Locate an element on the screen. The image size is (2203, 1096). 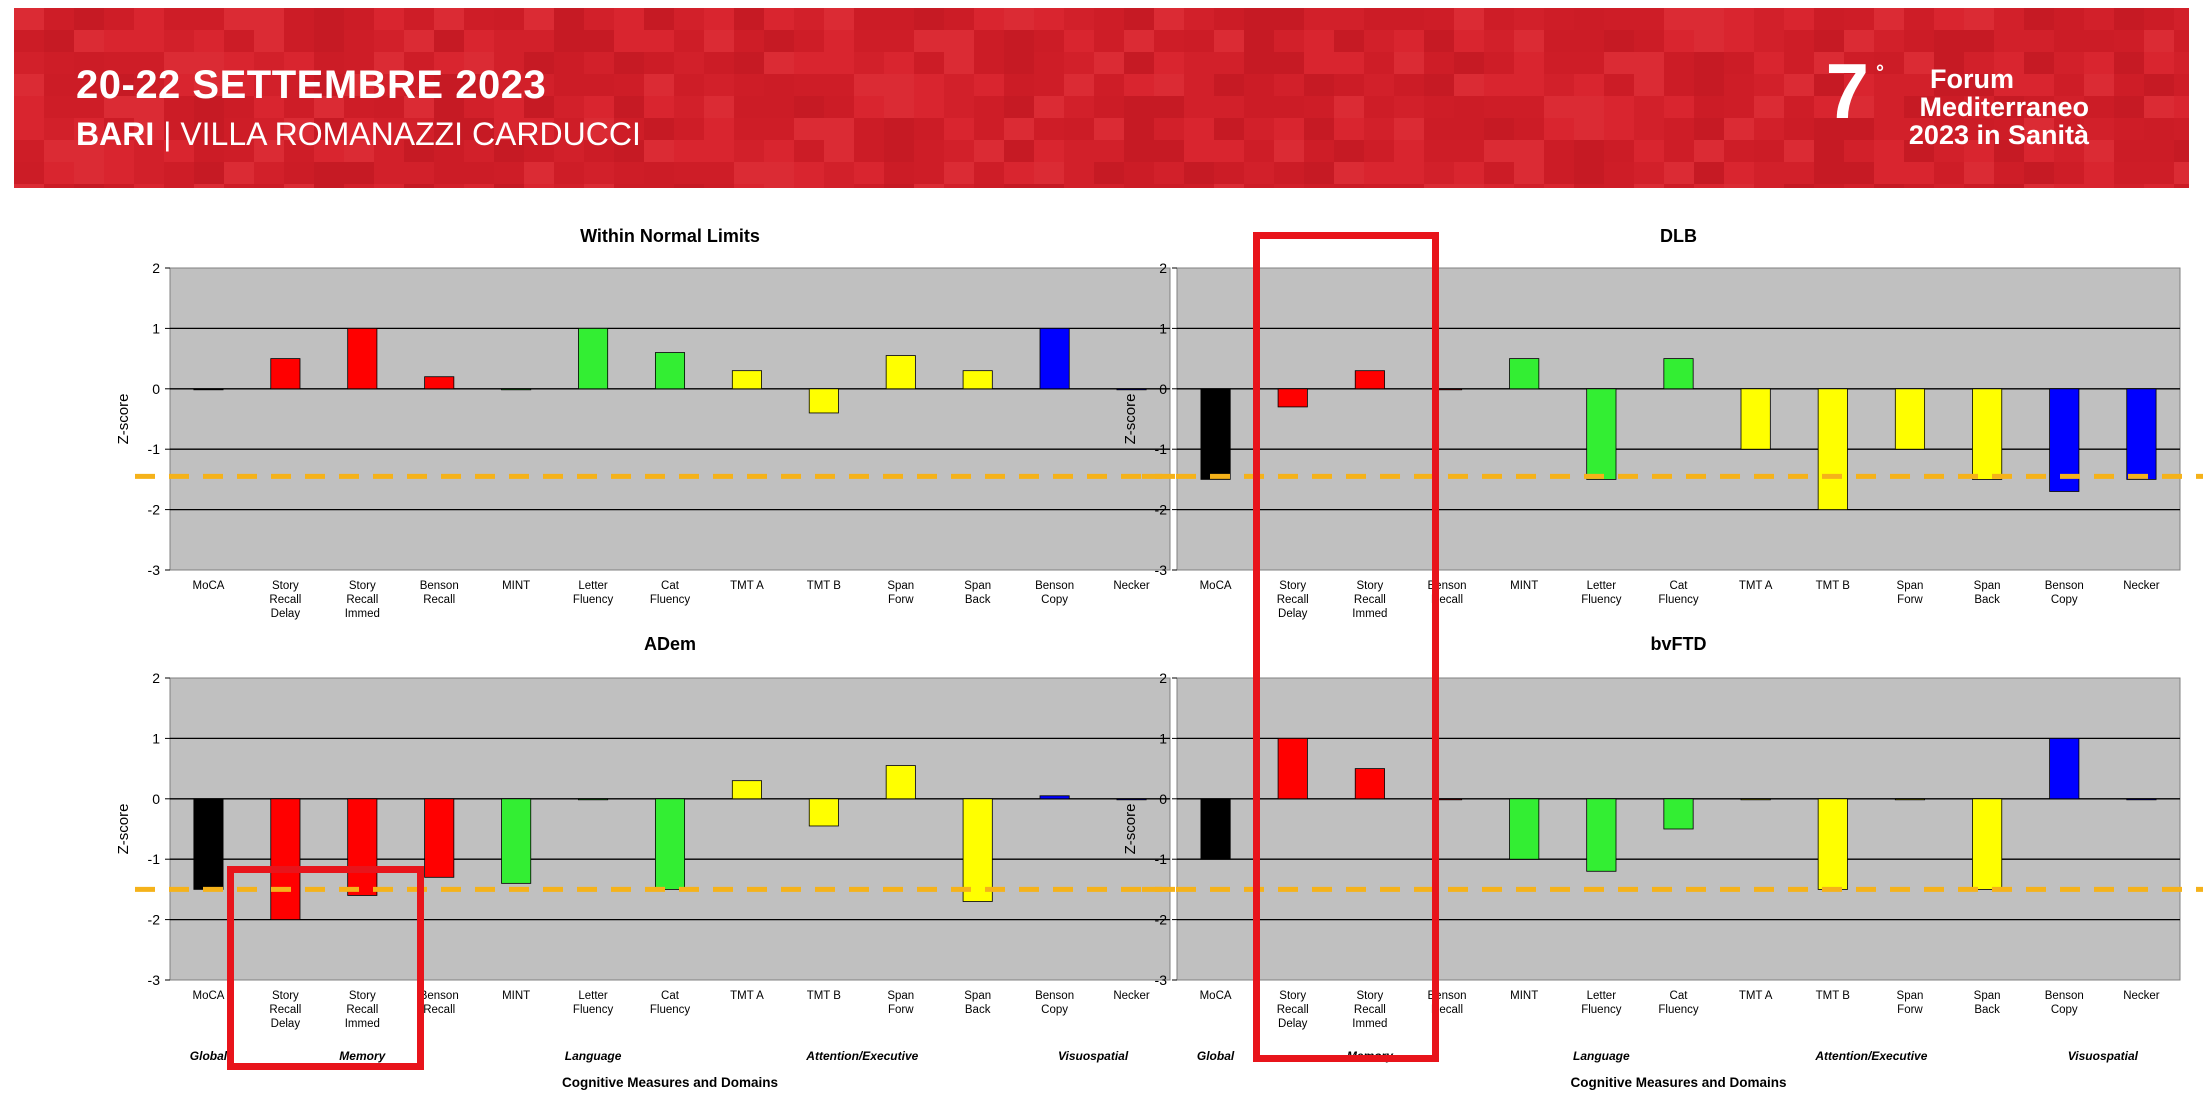
x-tick-label: Cat Fluency is located at coordinates (1678, 1003).